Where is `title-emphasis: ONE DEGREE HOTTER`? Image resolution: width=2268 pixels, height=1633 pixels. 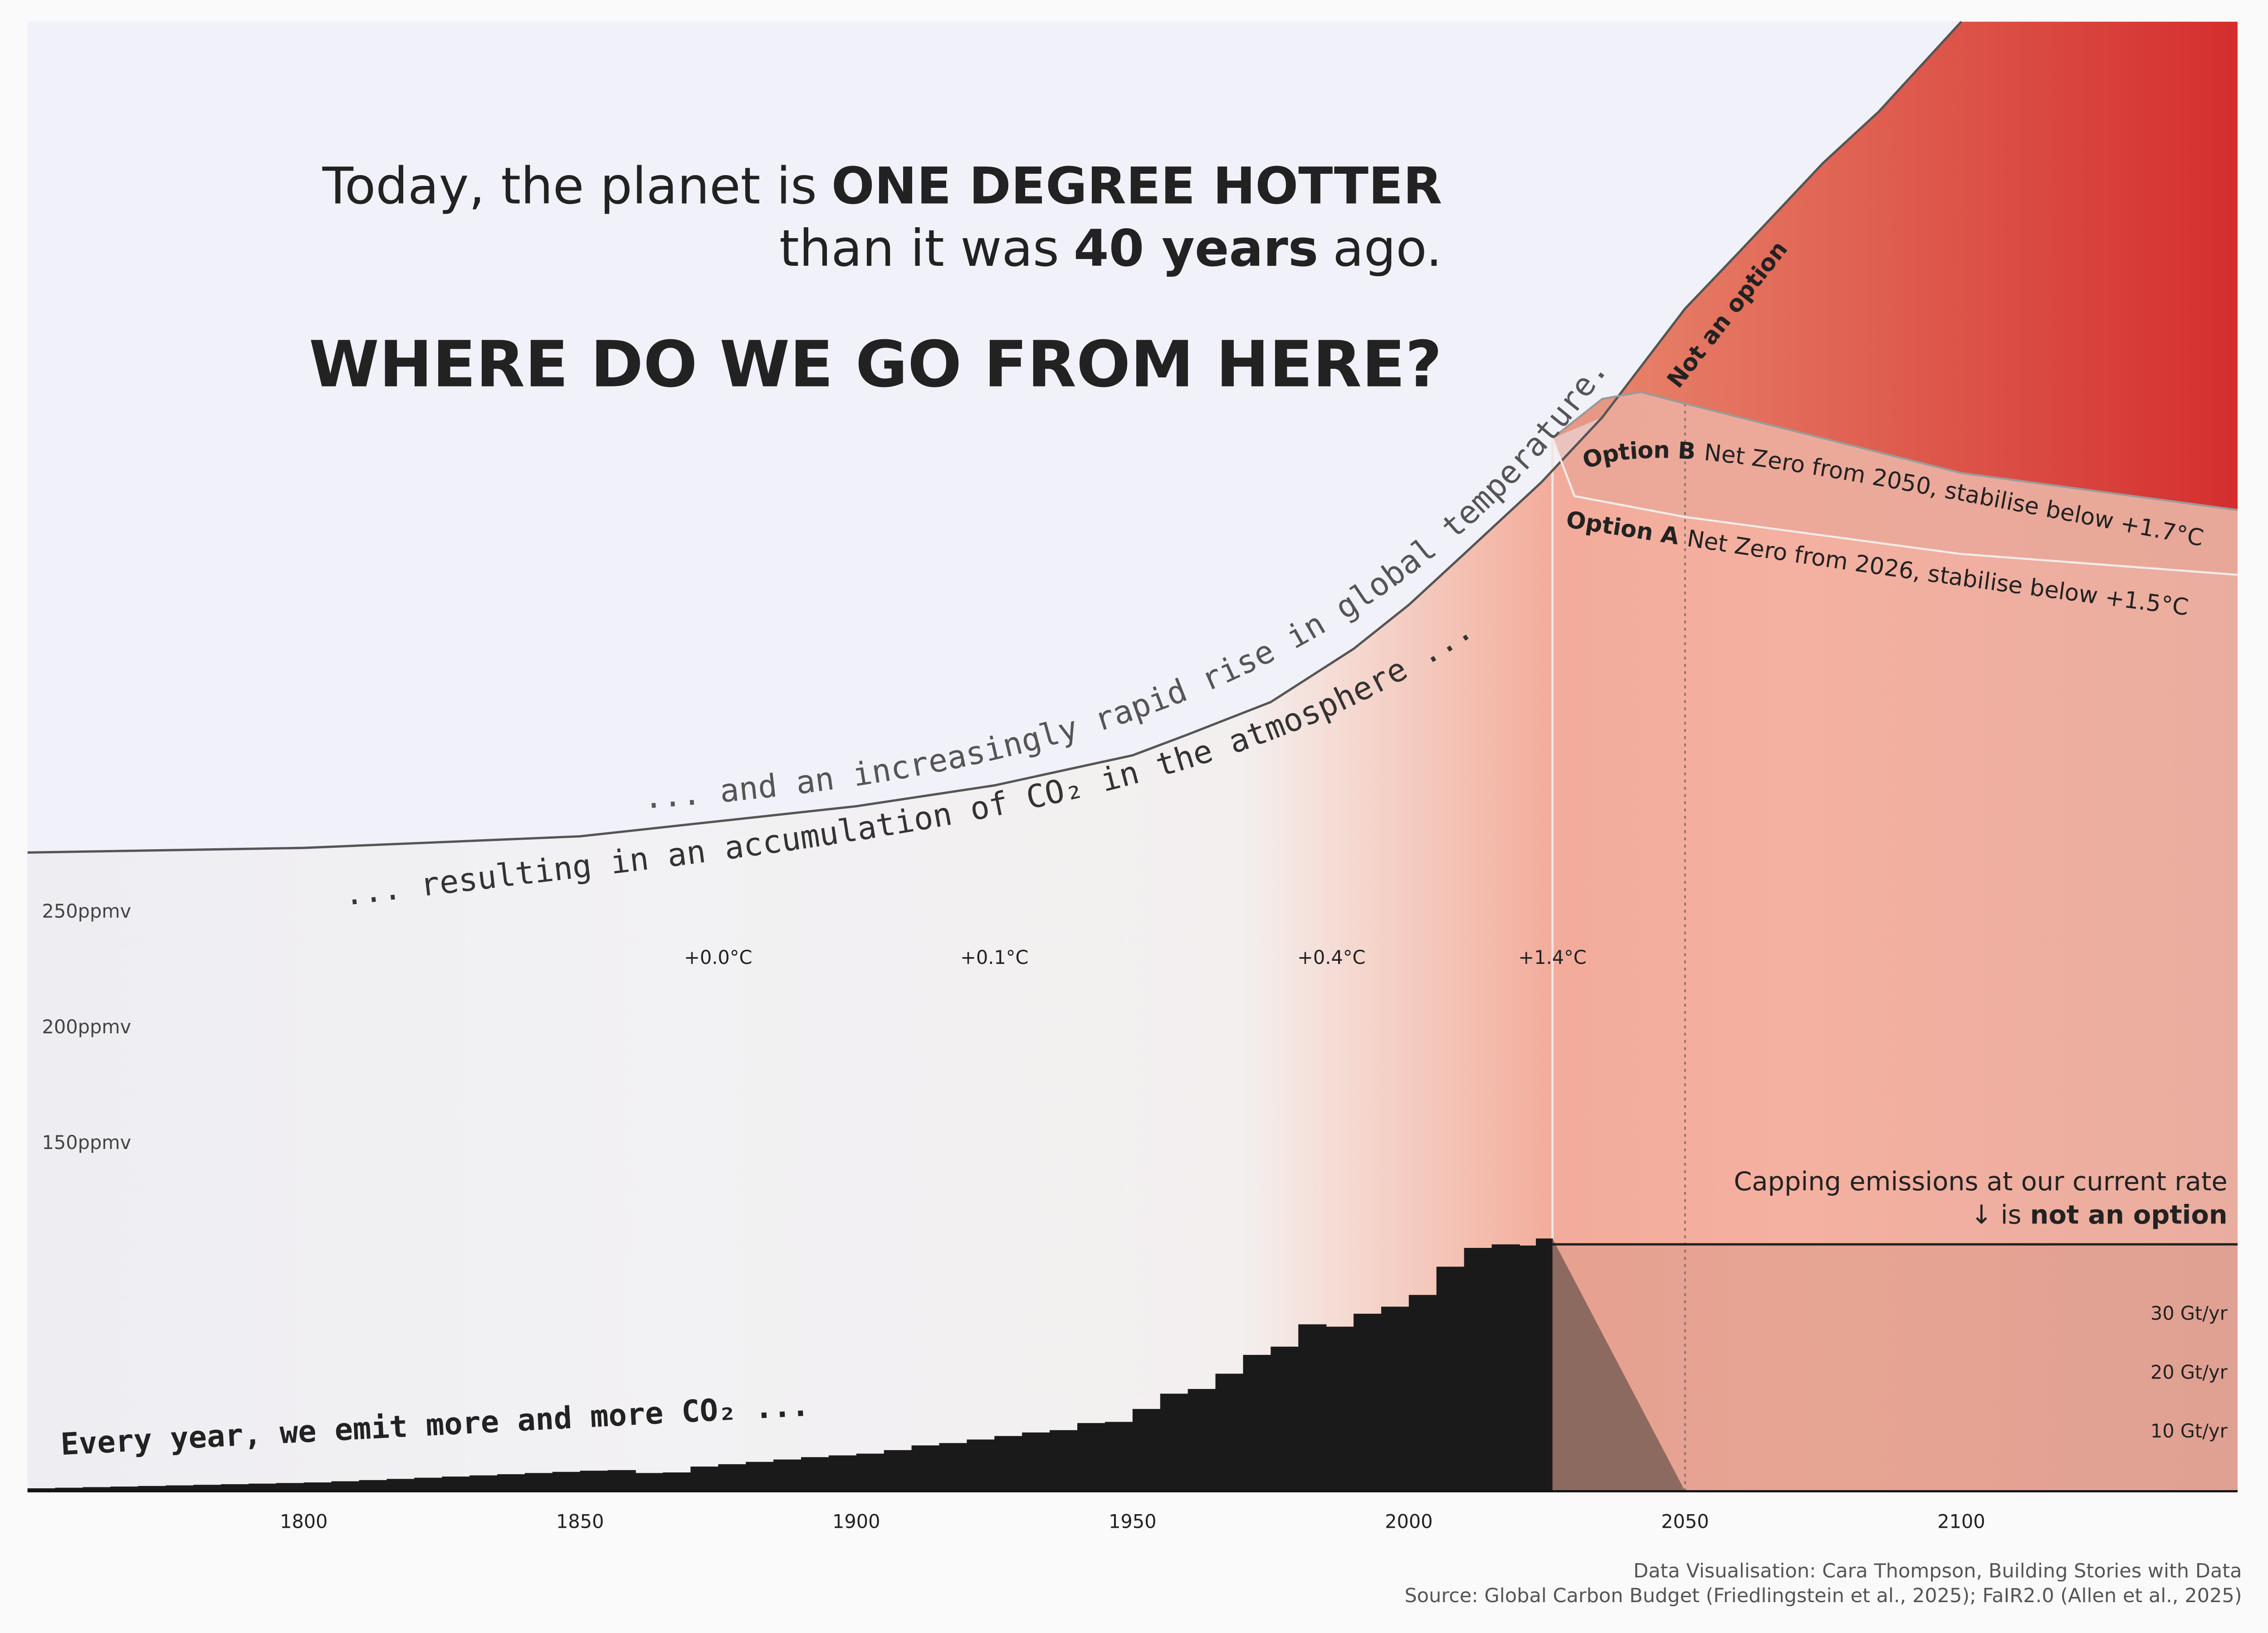
title-emphasis: ONE DEGREE HOTTER is located at coordinates (1137, 185).